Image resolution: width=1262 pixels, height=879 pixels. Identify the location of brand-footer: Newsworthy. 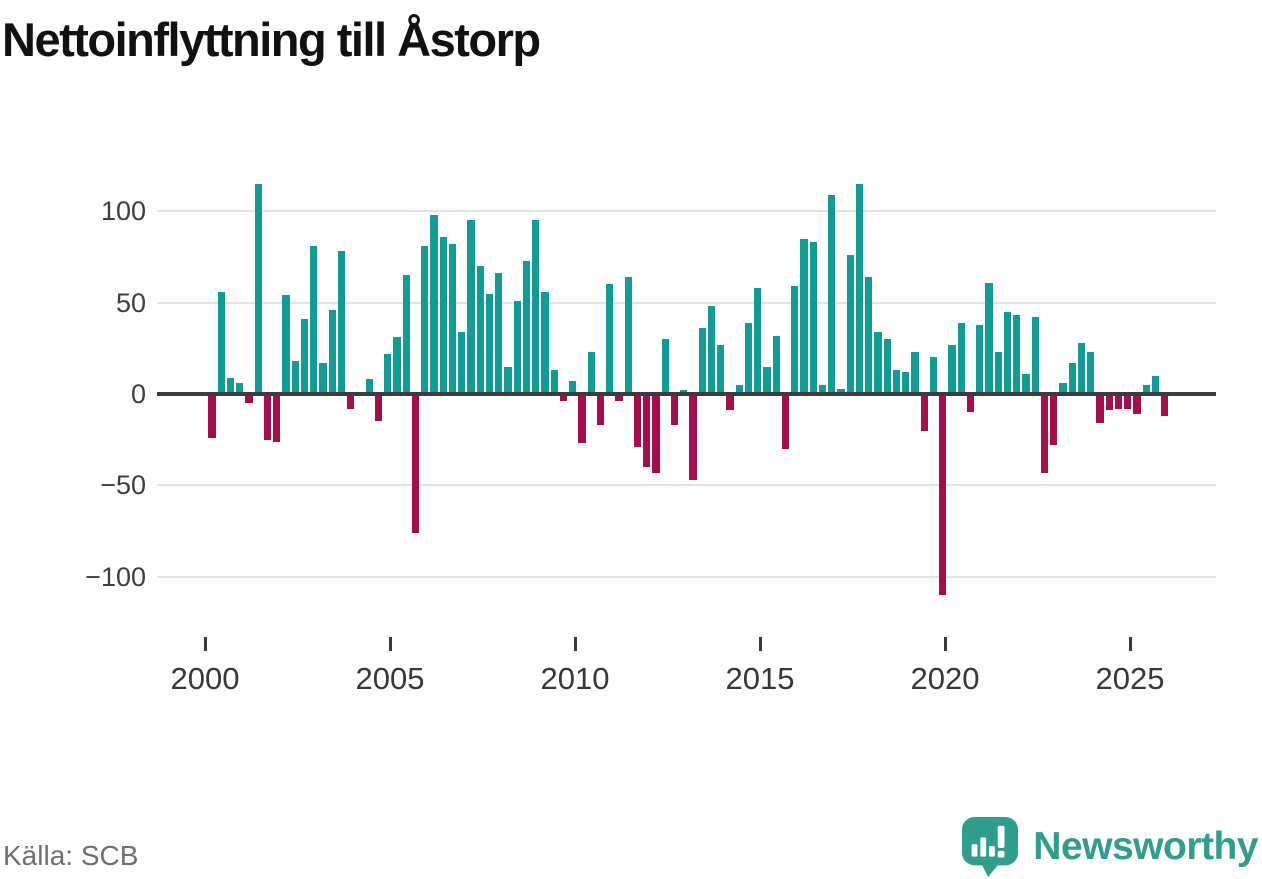
(1109, 847).